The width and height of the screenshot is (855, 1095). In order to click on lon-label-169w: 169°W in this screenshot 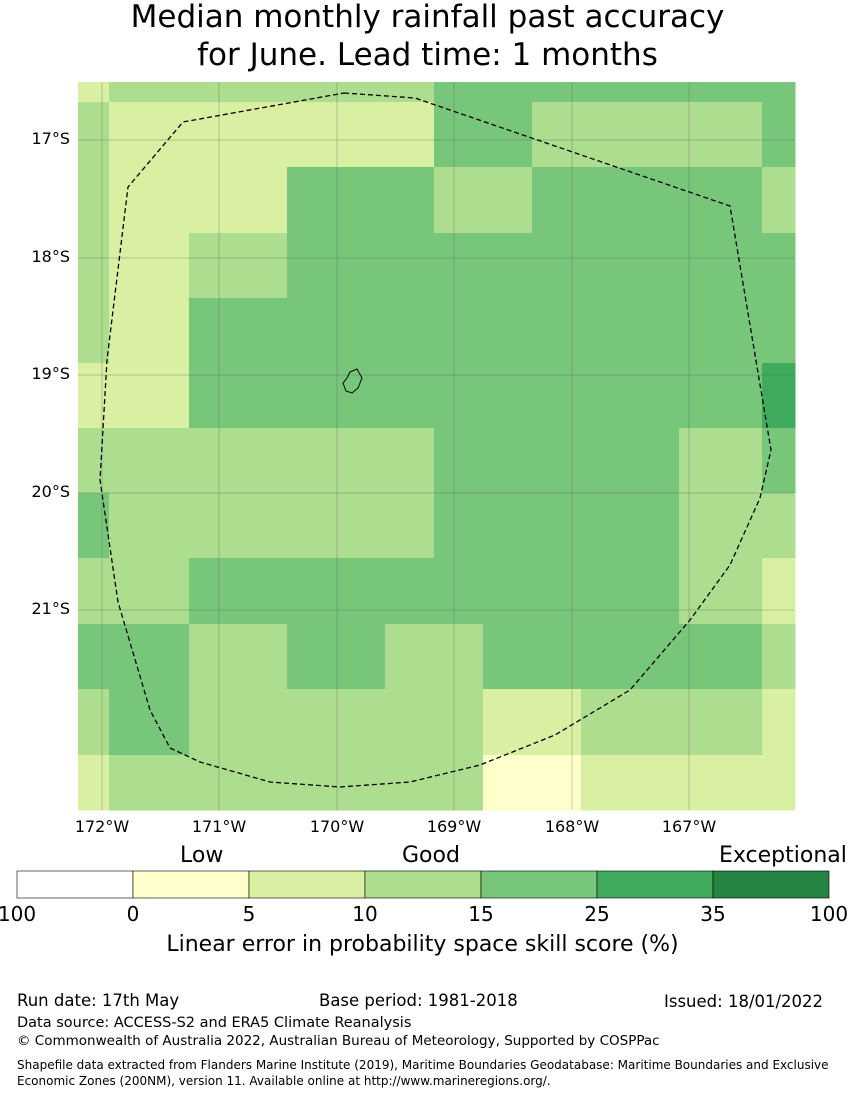, I will do `click(454, 826)`.